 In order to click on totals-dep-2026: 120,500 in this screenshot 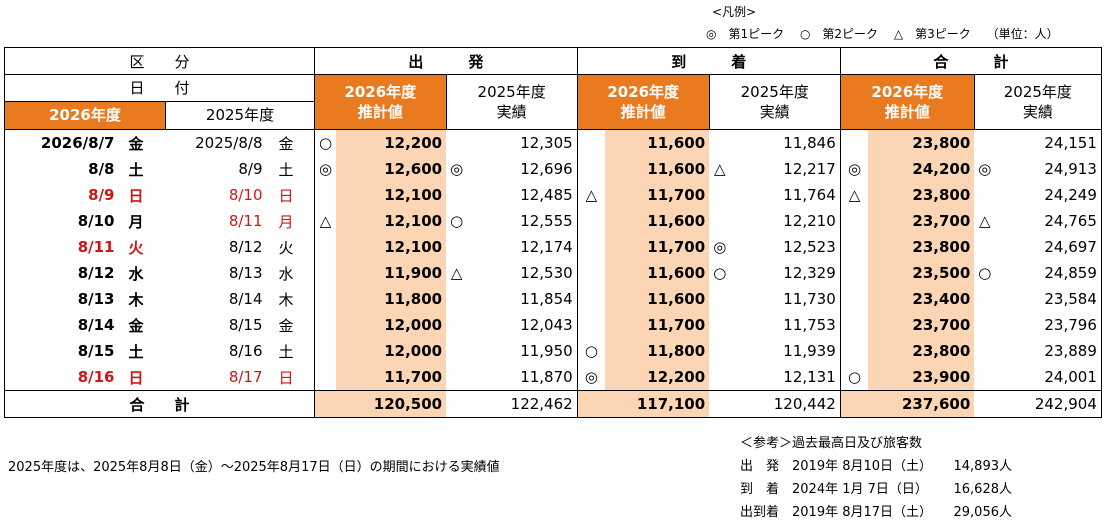, I will do `click(391, 404)`.